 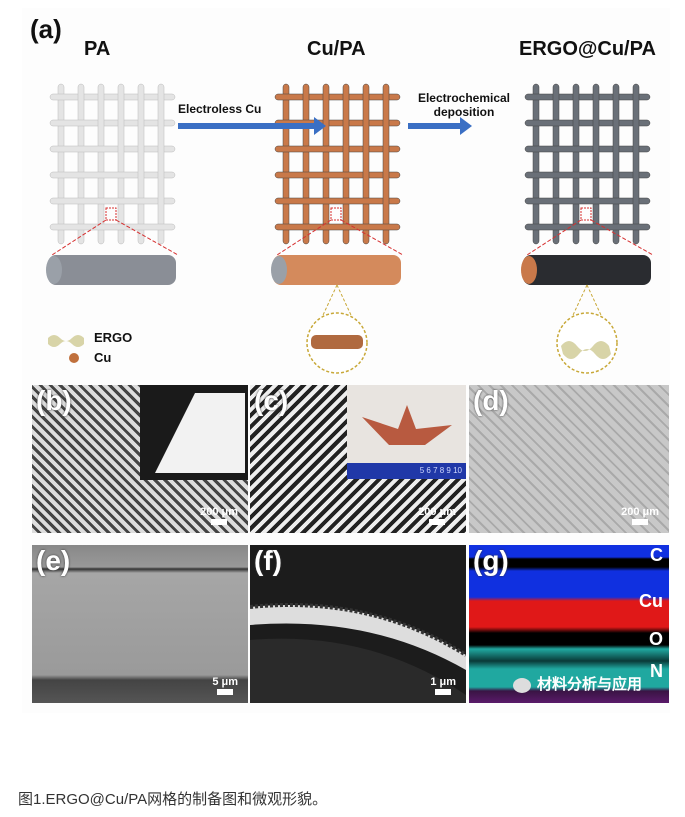 I want to click on fiber-end-cupa, so click(x=279, y=270).